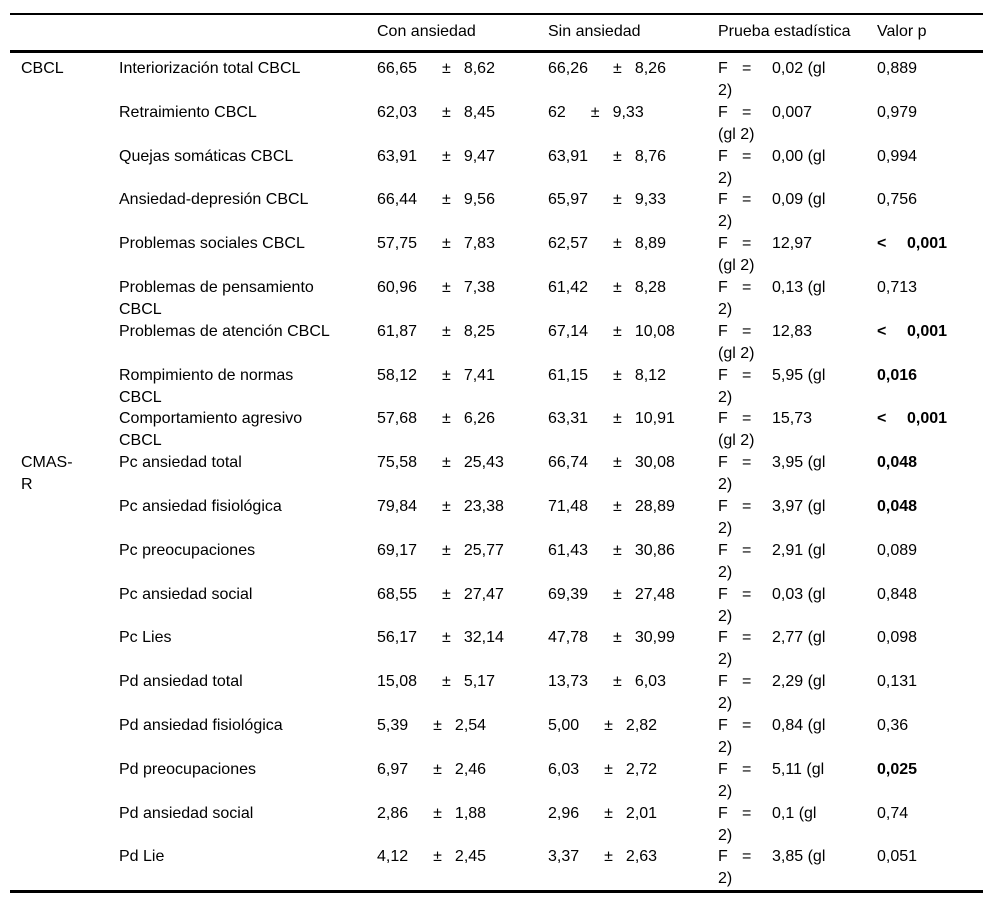 The height and width of the screenshot is (911, 992). I want to click on measure-label: Pd Lie, so click(142, 857).